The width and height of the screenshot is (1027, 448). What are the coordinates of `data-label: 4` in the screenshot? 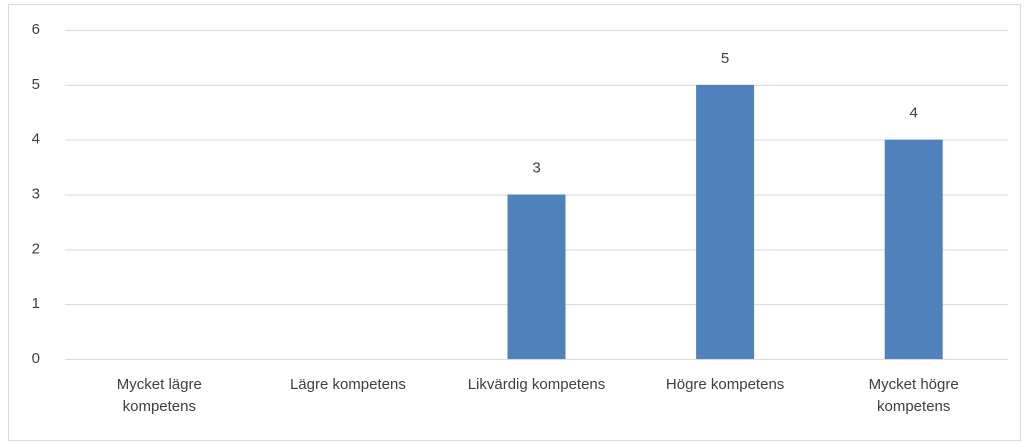 It's located at (914, 113).